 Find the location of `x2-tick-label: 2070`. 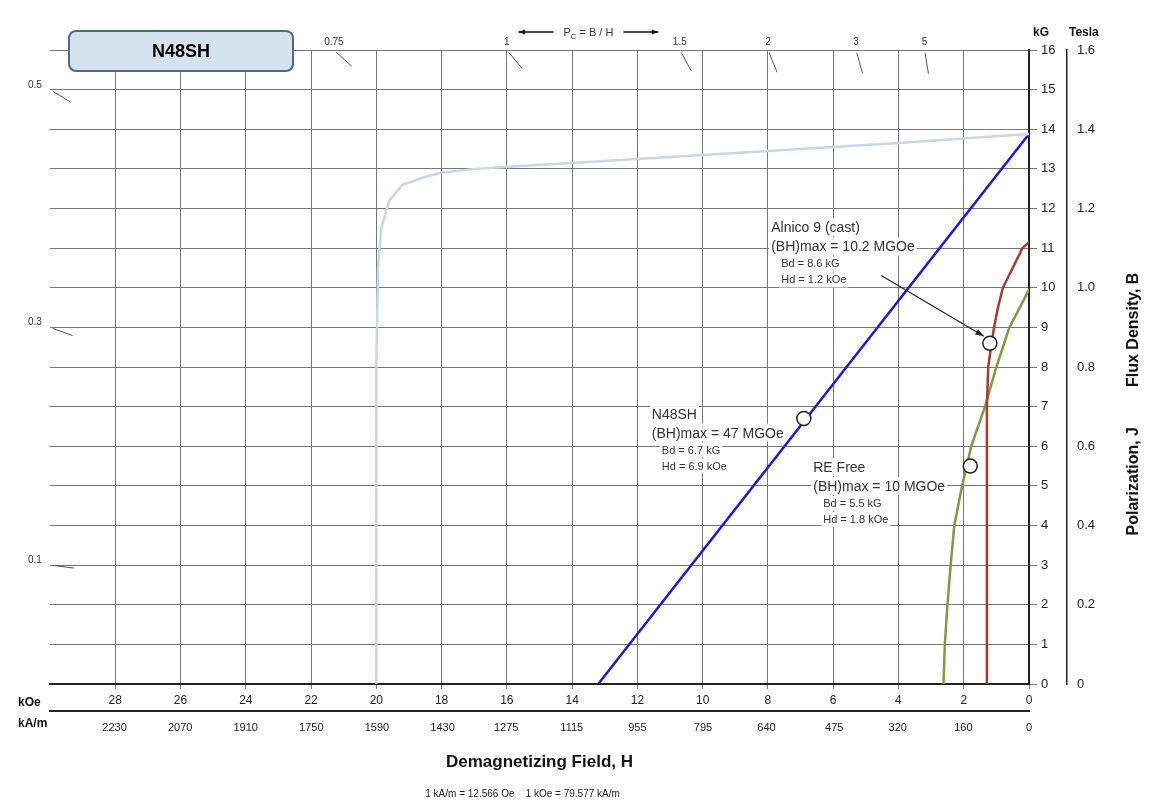

x2-tick-label: 2070 is located at coordinates (180, 727).